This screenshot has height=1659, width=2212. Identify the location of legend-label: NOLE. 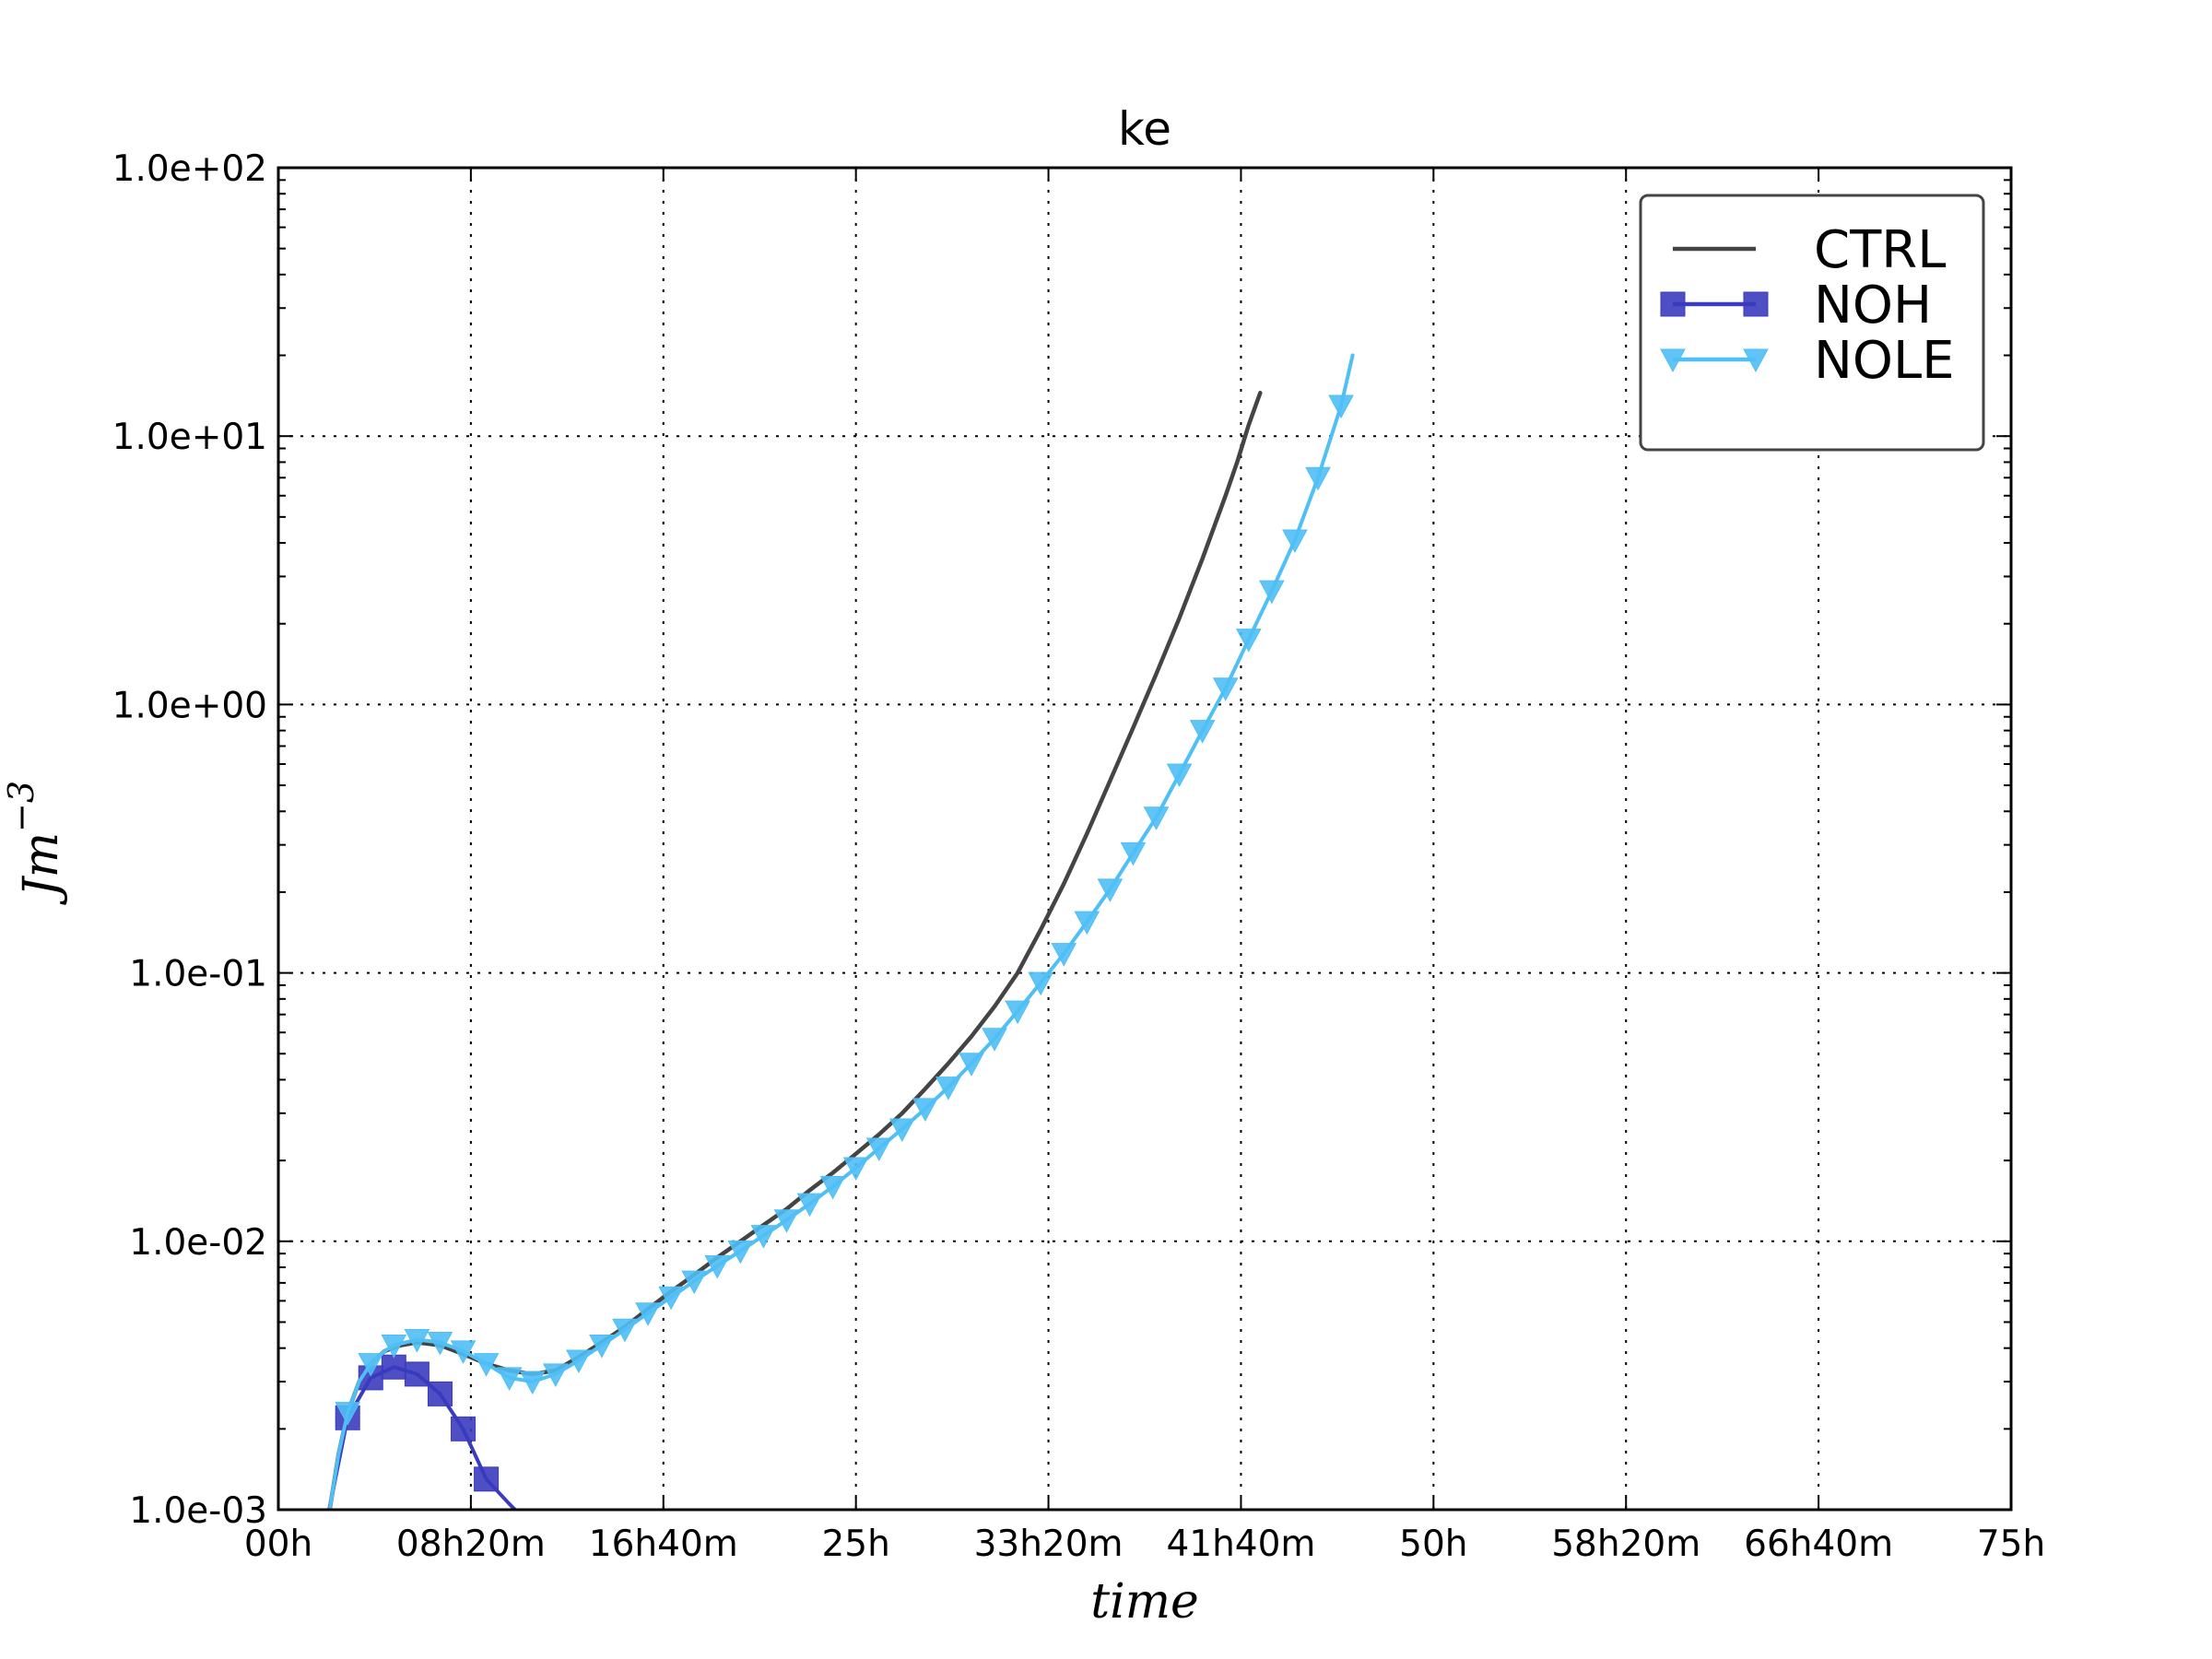
(1884, 361).